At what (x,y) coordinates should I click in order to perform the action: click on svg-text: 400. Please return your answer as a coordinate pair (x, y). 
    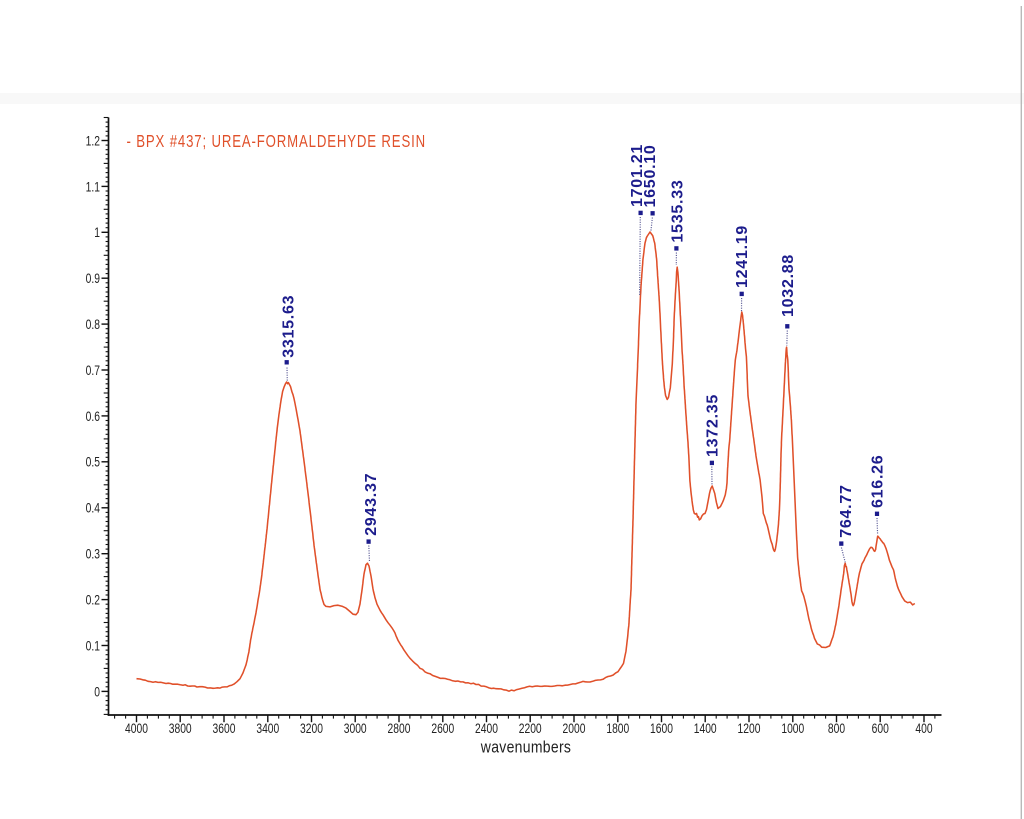
    Looking at the image, I should click on (923, 729).